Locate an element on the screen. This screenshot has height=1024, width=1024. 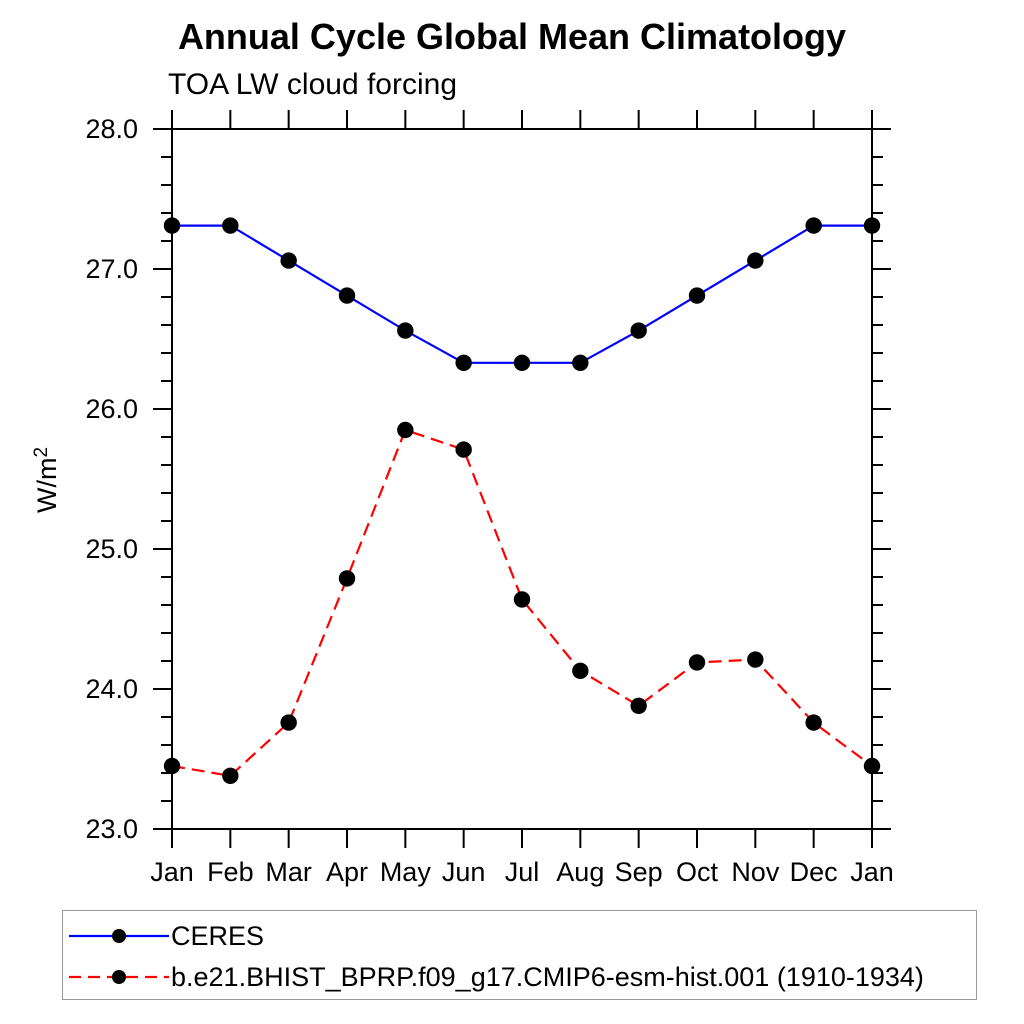
y-tick-label: 24.0 is located at coordinates (111, 689).